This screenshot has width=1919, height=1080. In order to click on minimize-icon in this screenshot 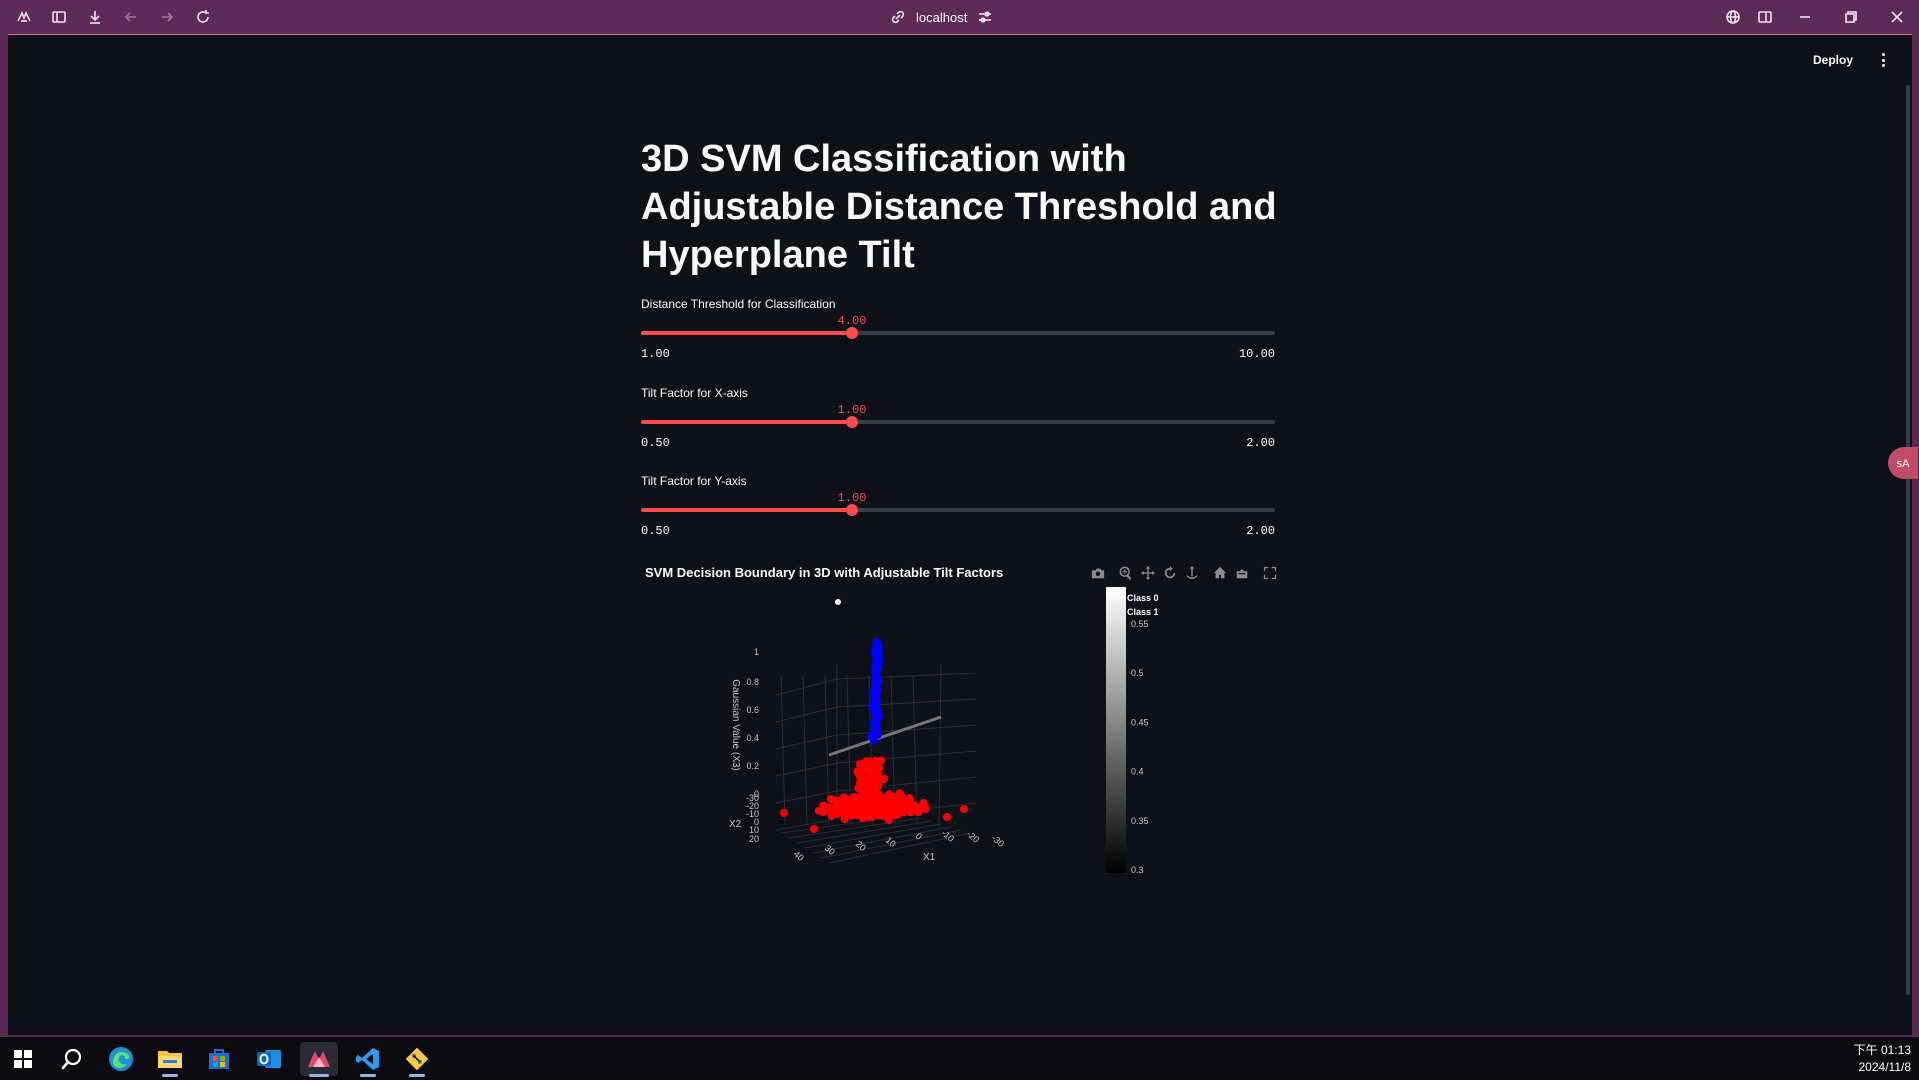, I will do `click(1805, 17)`.